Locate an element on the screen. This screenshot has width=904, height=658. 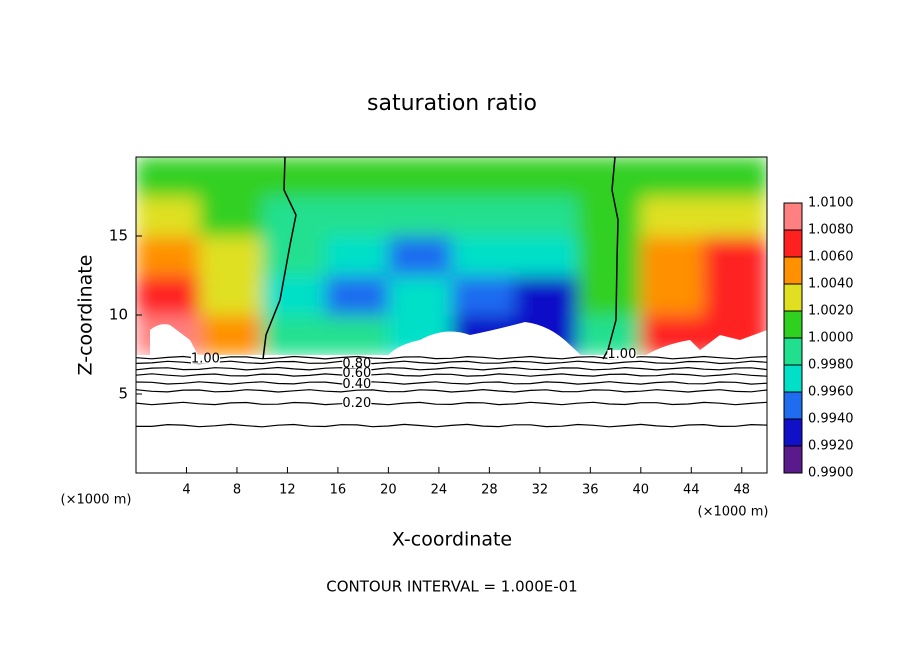
x-tick-label: 16 is located at coordinates (338, 490).